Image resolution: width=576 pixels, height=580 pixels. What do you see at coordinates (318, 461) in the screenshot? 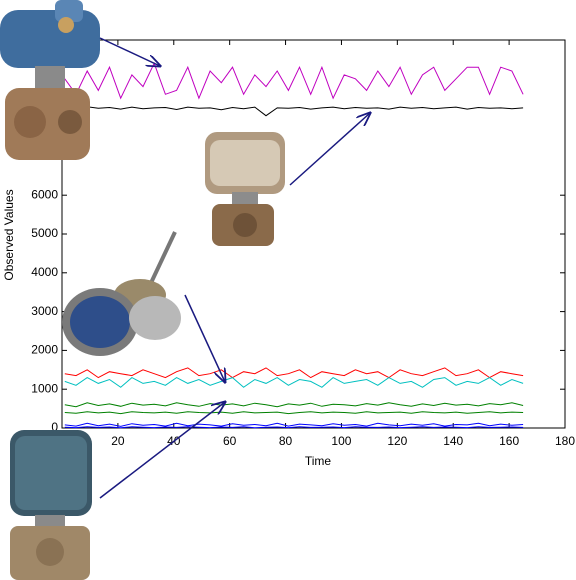
I see `x-axis-label: Time` at bounding box center [318, 461].